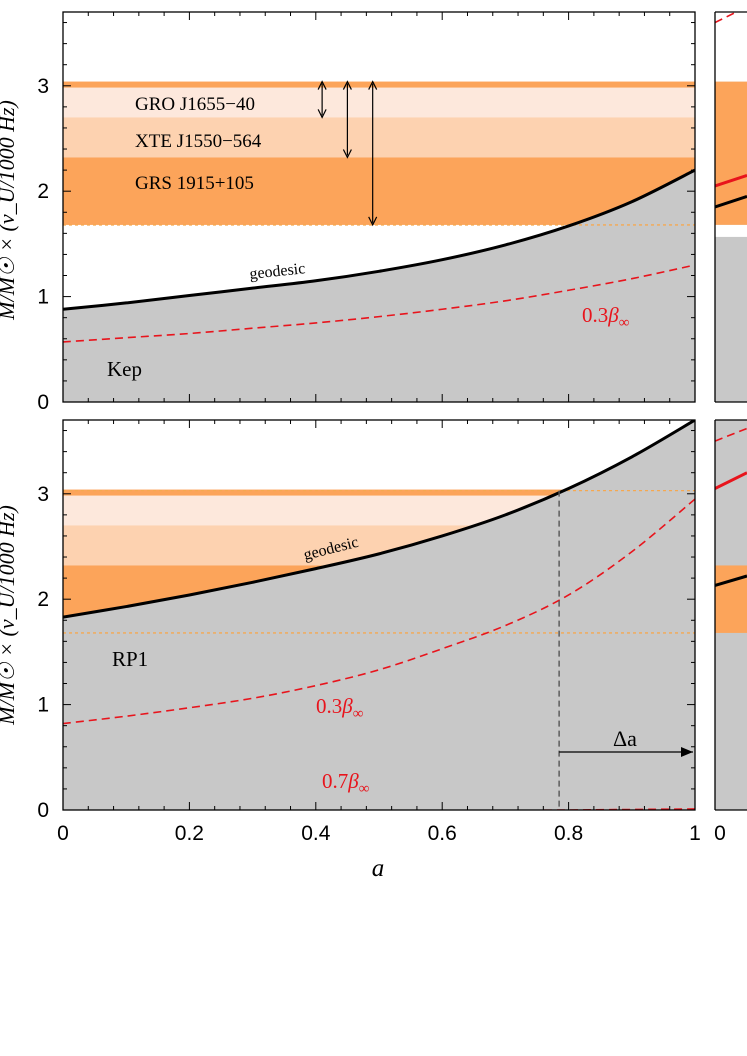 The height and width of the screenshot is (1056, 747). Describe the element at coordinates (568, 833) in the screenshot. I see `xtick-label-4: 0.8` at that location.